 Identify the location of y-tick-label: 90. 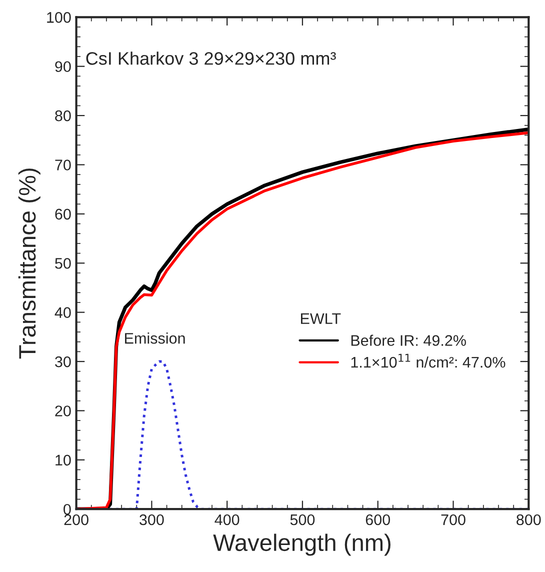
(63, 66).